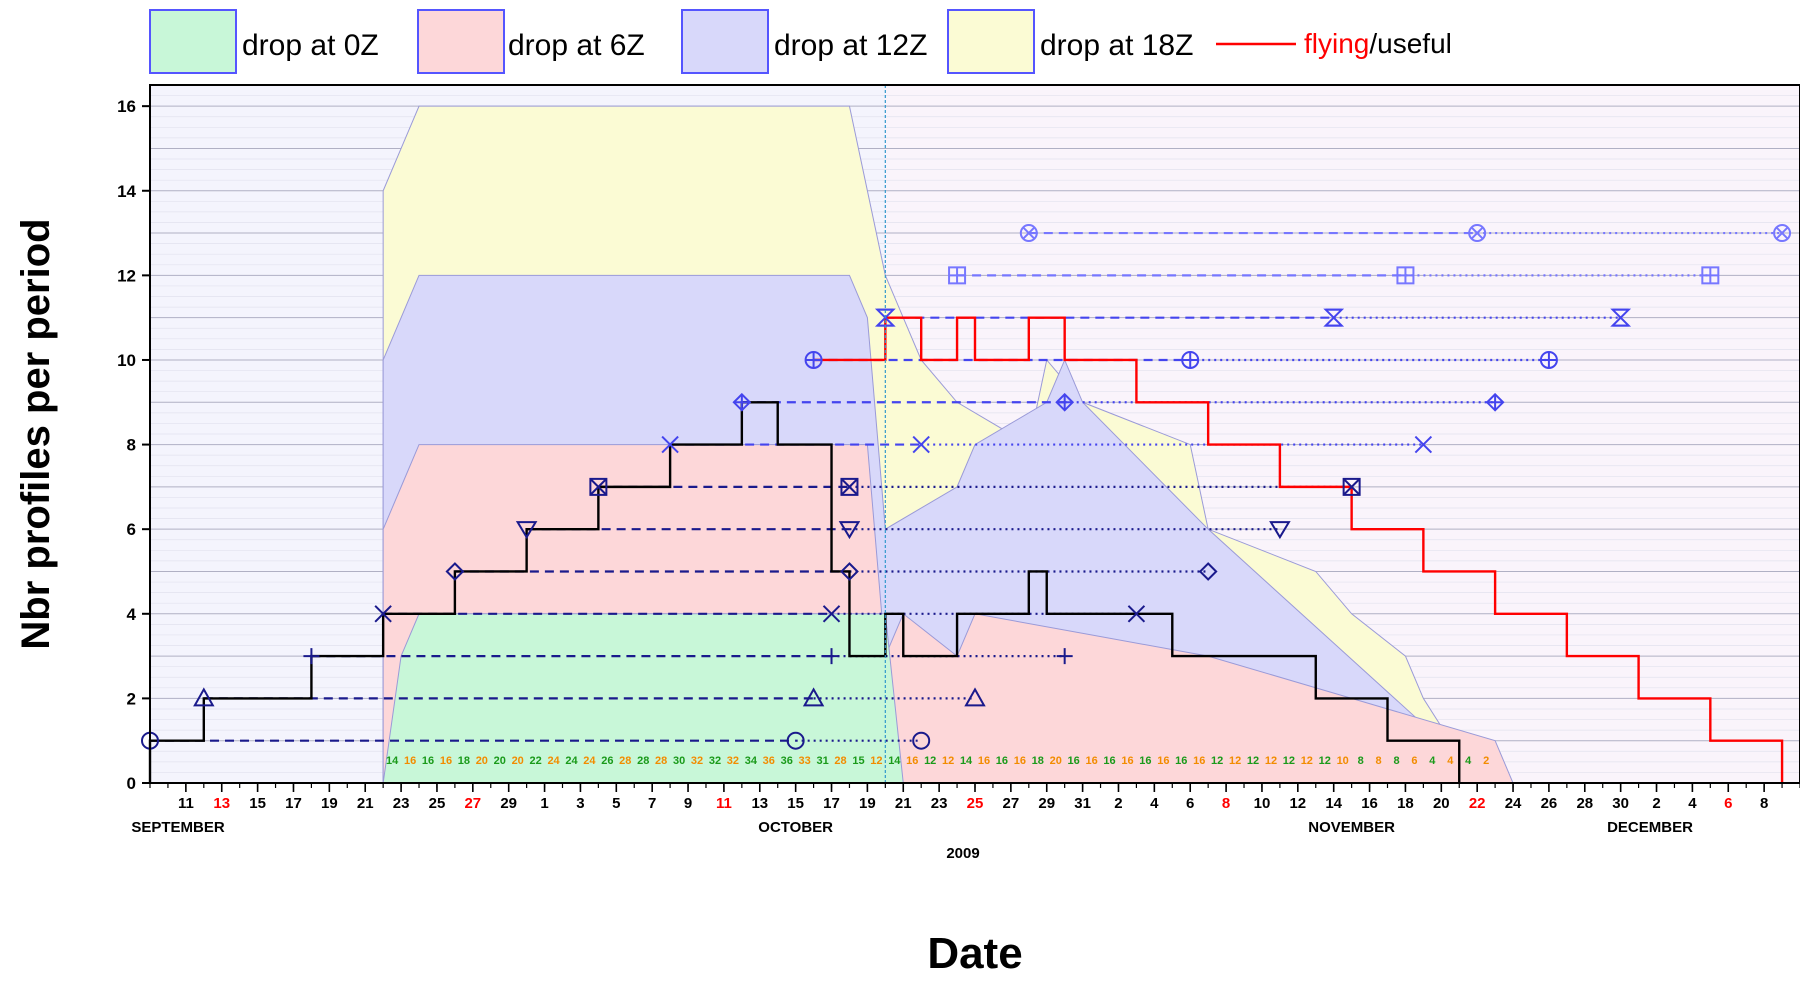  I want to click on daily-count-label: 30, so click(679, 761).